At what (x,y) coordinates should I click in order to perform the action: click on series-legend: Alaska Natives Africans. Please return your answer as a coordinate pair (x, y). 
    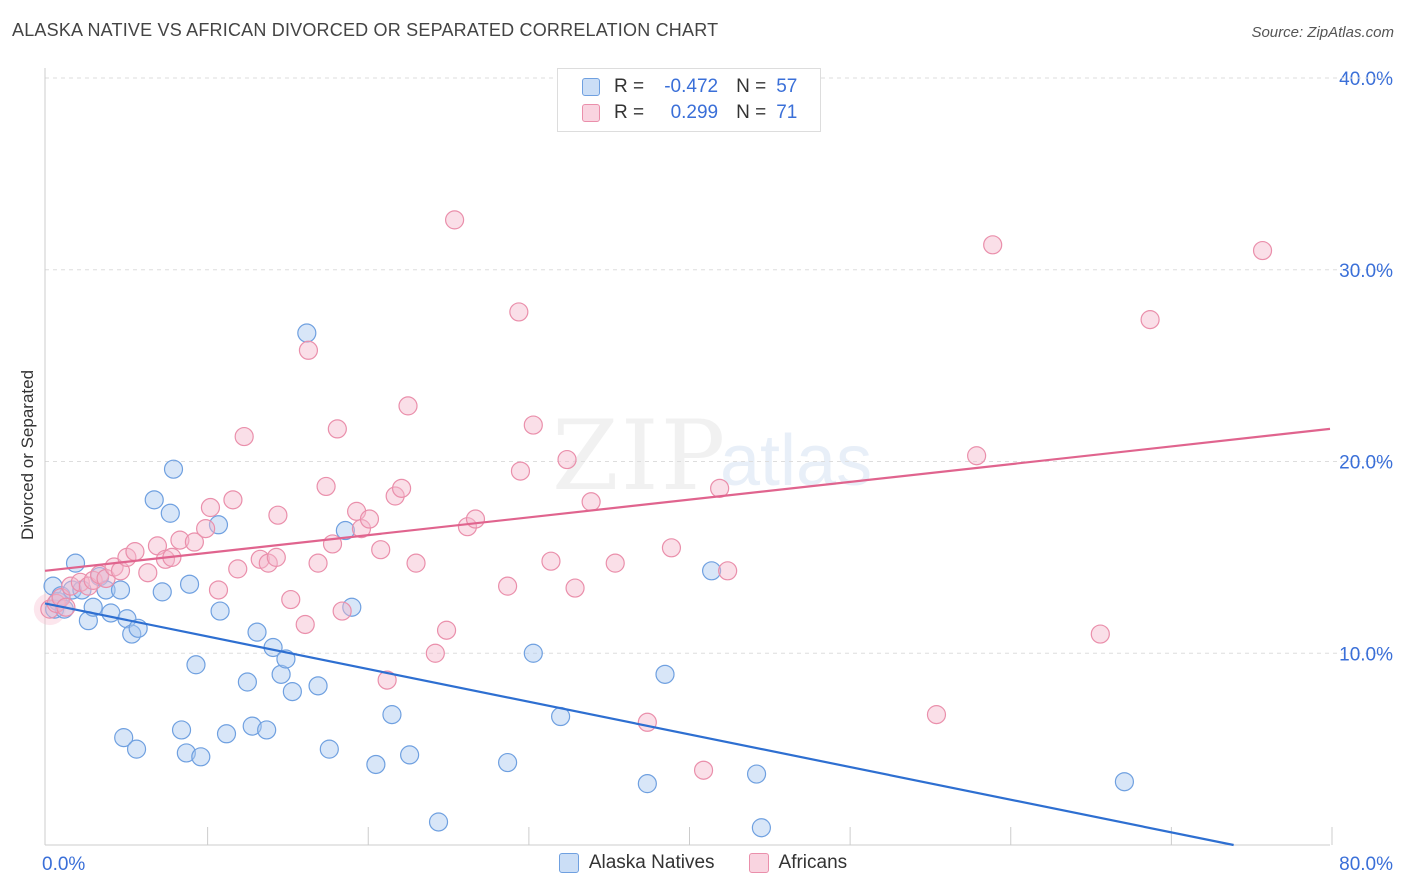
    Looking at the image, I should click on (703, 863).